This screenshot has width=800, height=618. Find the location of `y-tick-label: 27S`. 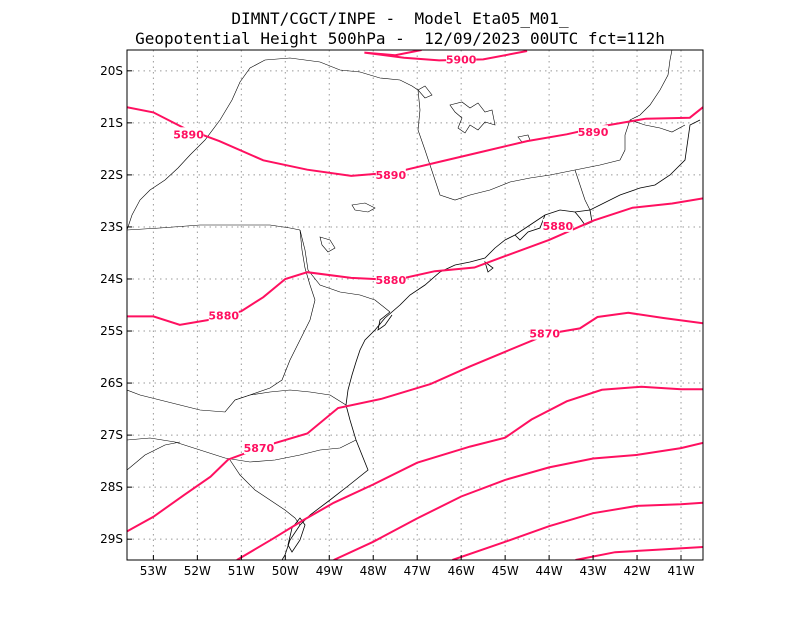

y-tick-label: 27S is located at coordinates (111, 435).